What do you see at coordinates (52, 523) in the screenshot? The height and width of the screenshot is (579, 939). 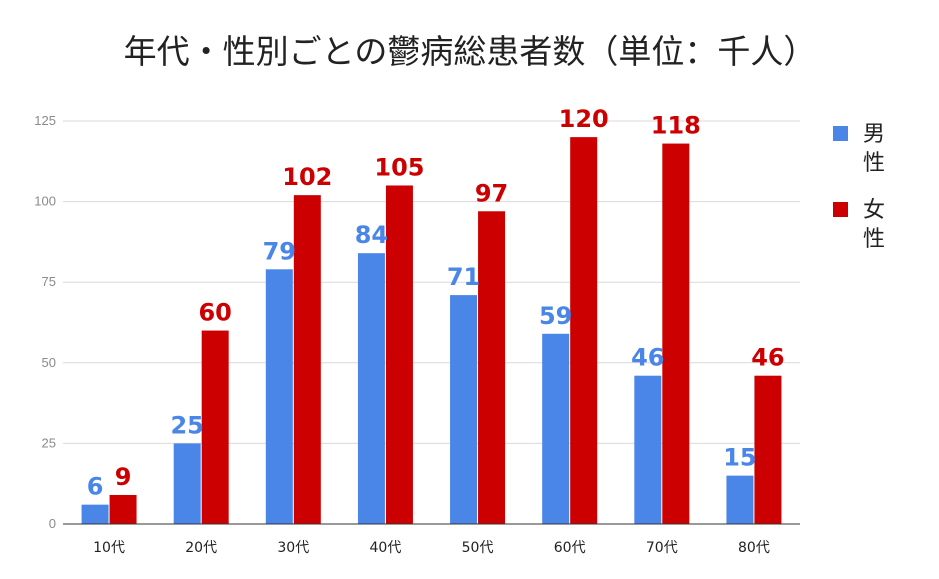 I see `y-tick-label: 0` at bounding box center [52, 523].